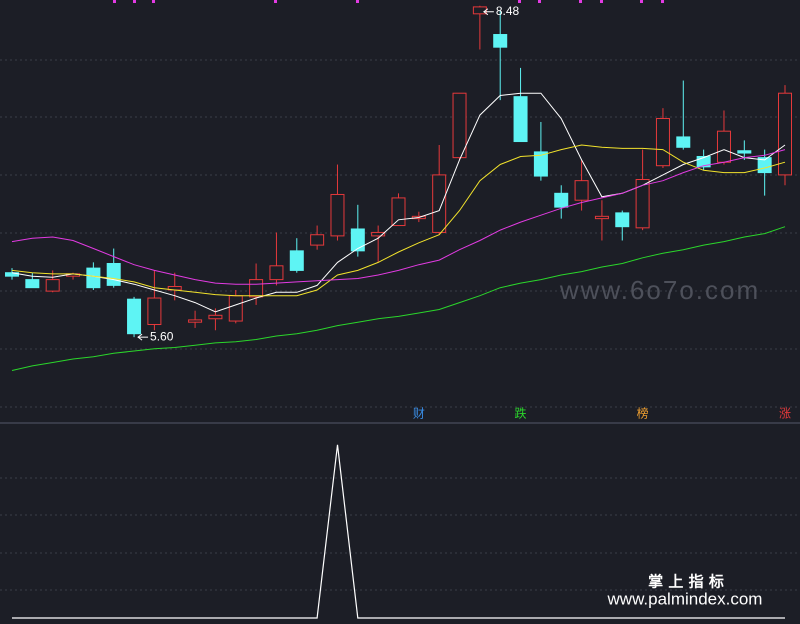  Describe the element at coordinates (685, 598) in the screenshot. I see `url: www.palmindex.com` at that location.